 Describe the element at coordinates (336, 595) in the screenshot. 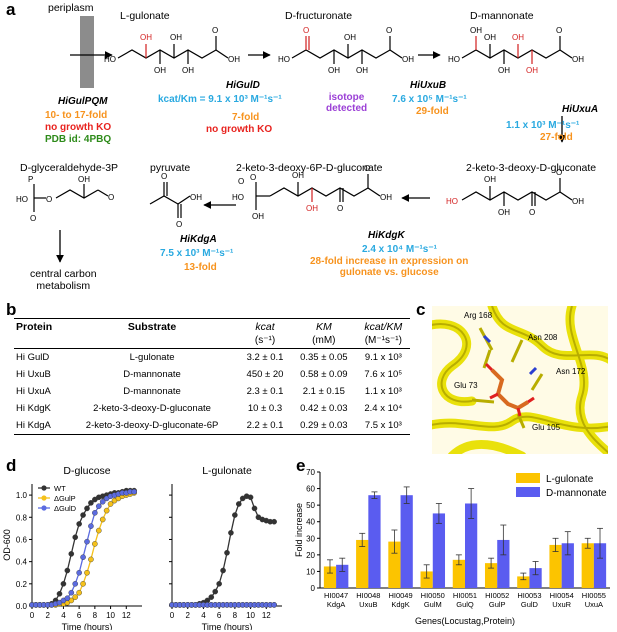

I see `category-label: HI0047` at that location.